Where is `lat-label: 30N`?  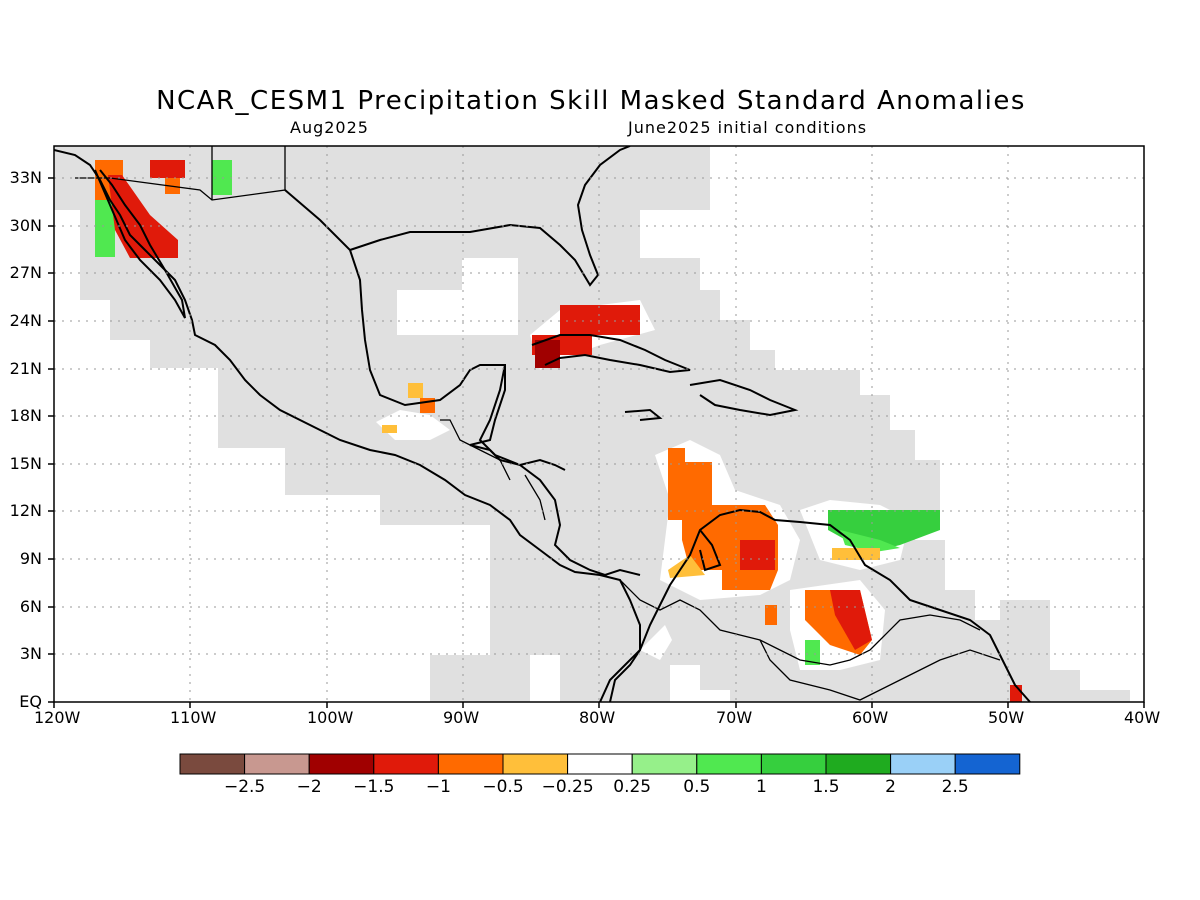 lat-label: 30N is located at coordinates (25, 225).